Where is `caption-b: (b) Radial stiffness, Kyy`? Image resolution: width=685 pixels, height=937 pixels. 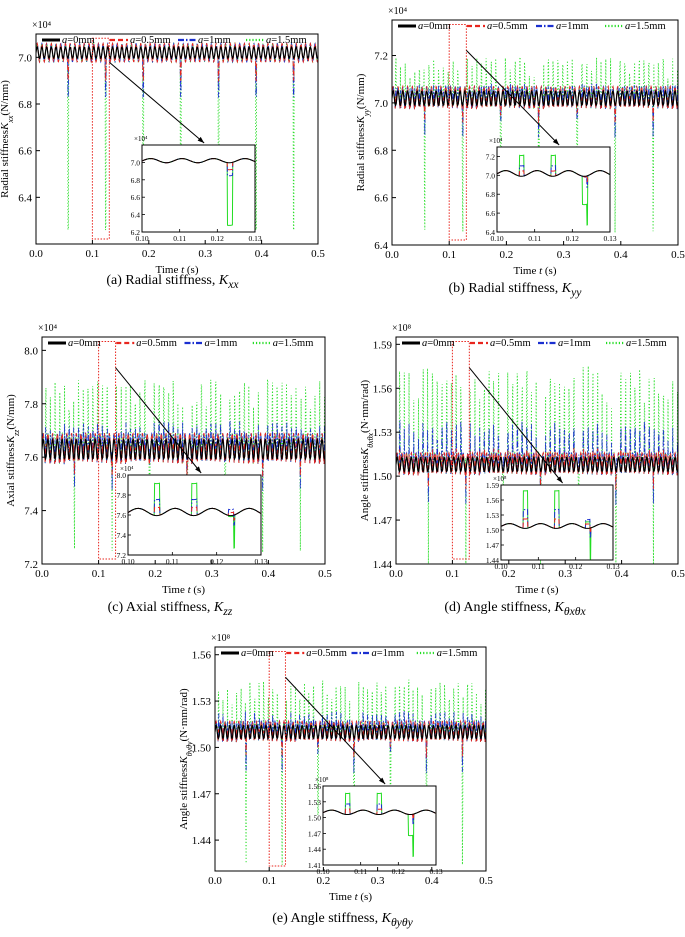 caption-b: (b) Radial stiffness, Kyy is located at coordinates (515, 290).